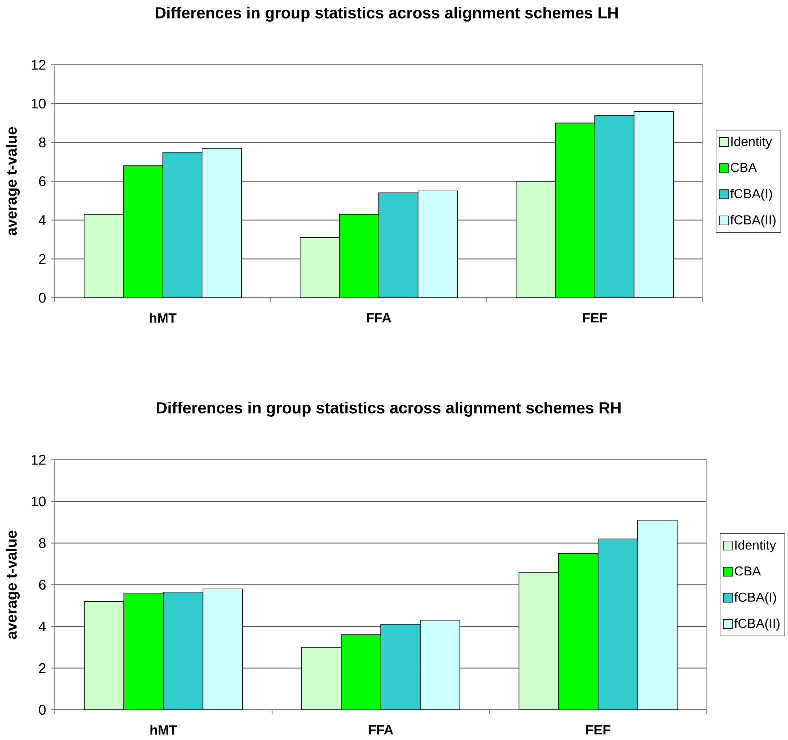 The image size is (788, 740). What do you see at coordinates (389, 409) in the screenshot?
I see `chart-title: Differences in group statistics across alignment schemes RH` at bounding box center [389, 409].